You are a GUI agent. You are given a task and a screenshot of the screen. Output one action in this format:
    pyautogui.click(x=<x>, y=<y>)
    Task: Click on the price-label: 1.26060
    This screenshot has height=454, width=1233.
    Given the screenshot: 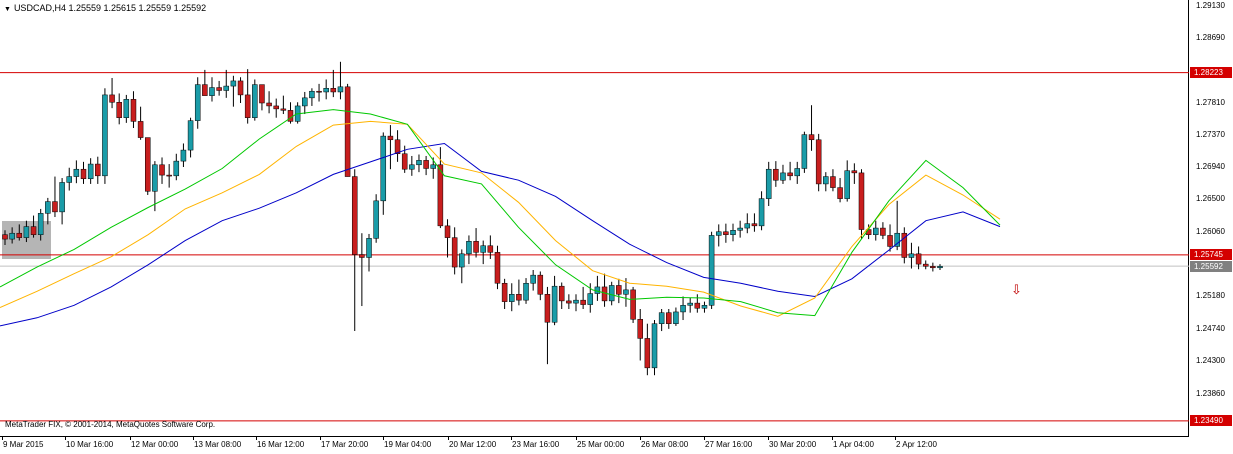 What is the action you would take?
    pyautogui.click(x=1210, y=231)
    